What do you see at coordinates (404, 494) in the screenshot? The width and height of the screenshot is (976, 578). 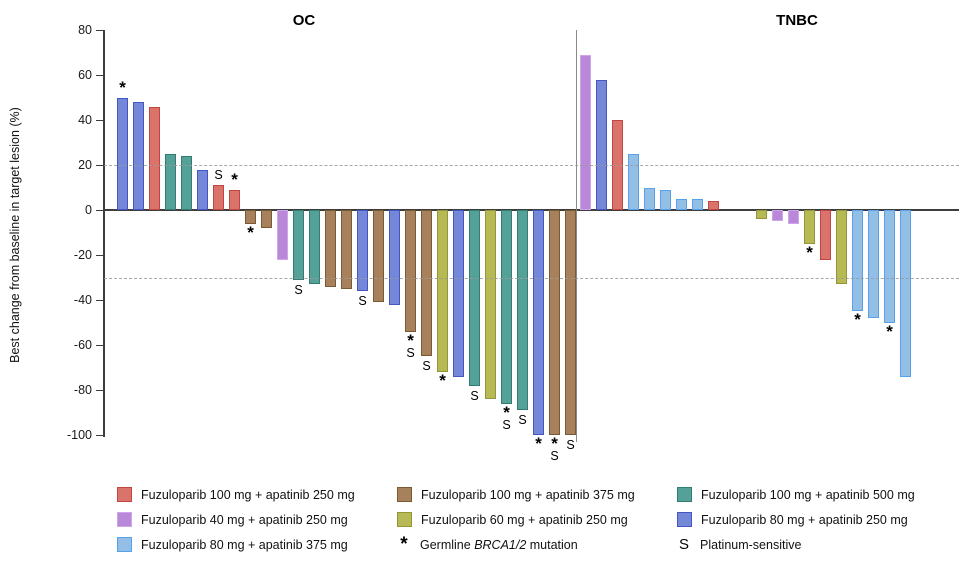 I see `legend-swatch-brown` at bounding box center [404, 494].